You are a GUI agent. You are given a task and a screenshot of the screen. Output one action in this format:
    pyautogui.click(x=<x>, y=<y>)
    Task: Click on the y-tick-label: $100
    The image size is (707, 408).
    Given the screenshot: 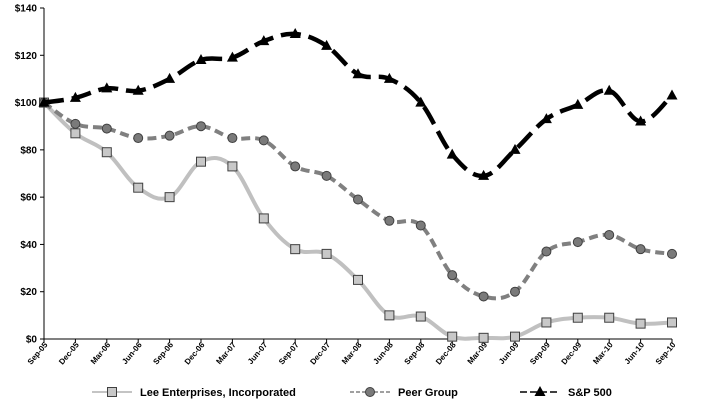 What is the action you would take?
    pyautogui.click(x=26, y=103)
    